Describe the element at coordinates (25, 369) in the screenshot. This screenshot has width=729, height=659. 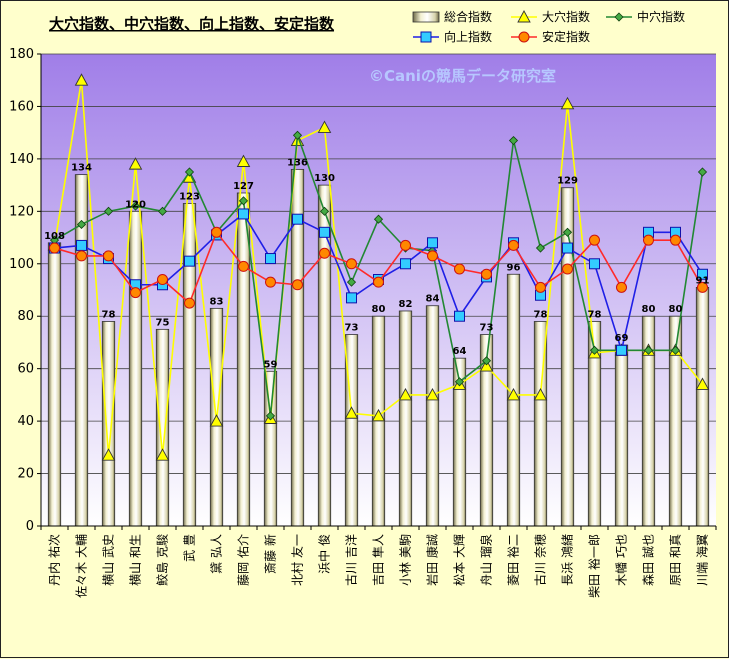
I see `y-tick-label: 60` at that location.